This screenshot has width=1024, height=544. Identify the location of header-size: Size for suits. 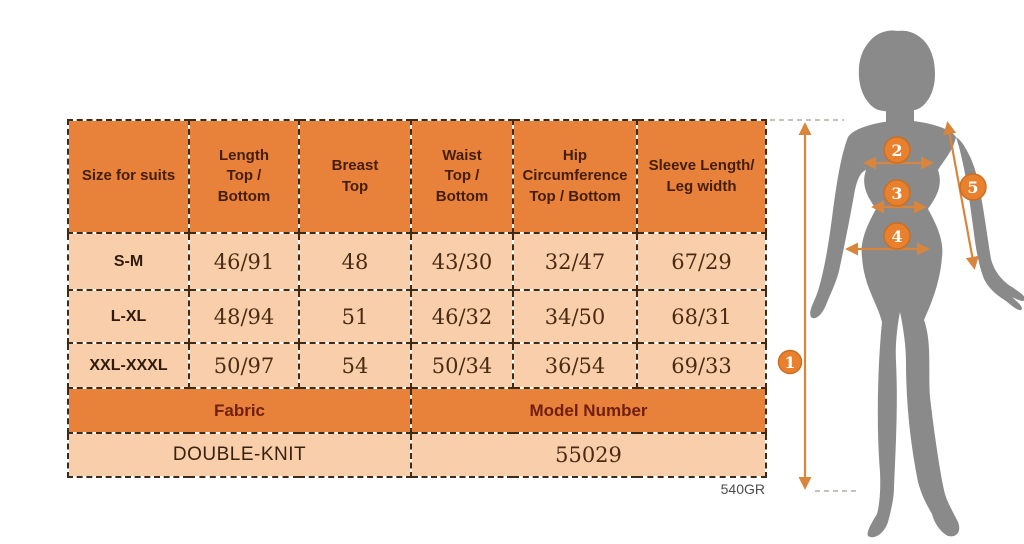
(128, 176).